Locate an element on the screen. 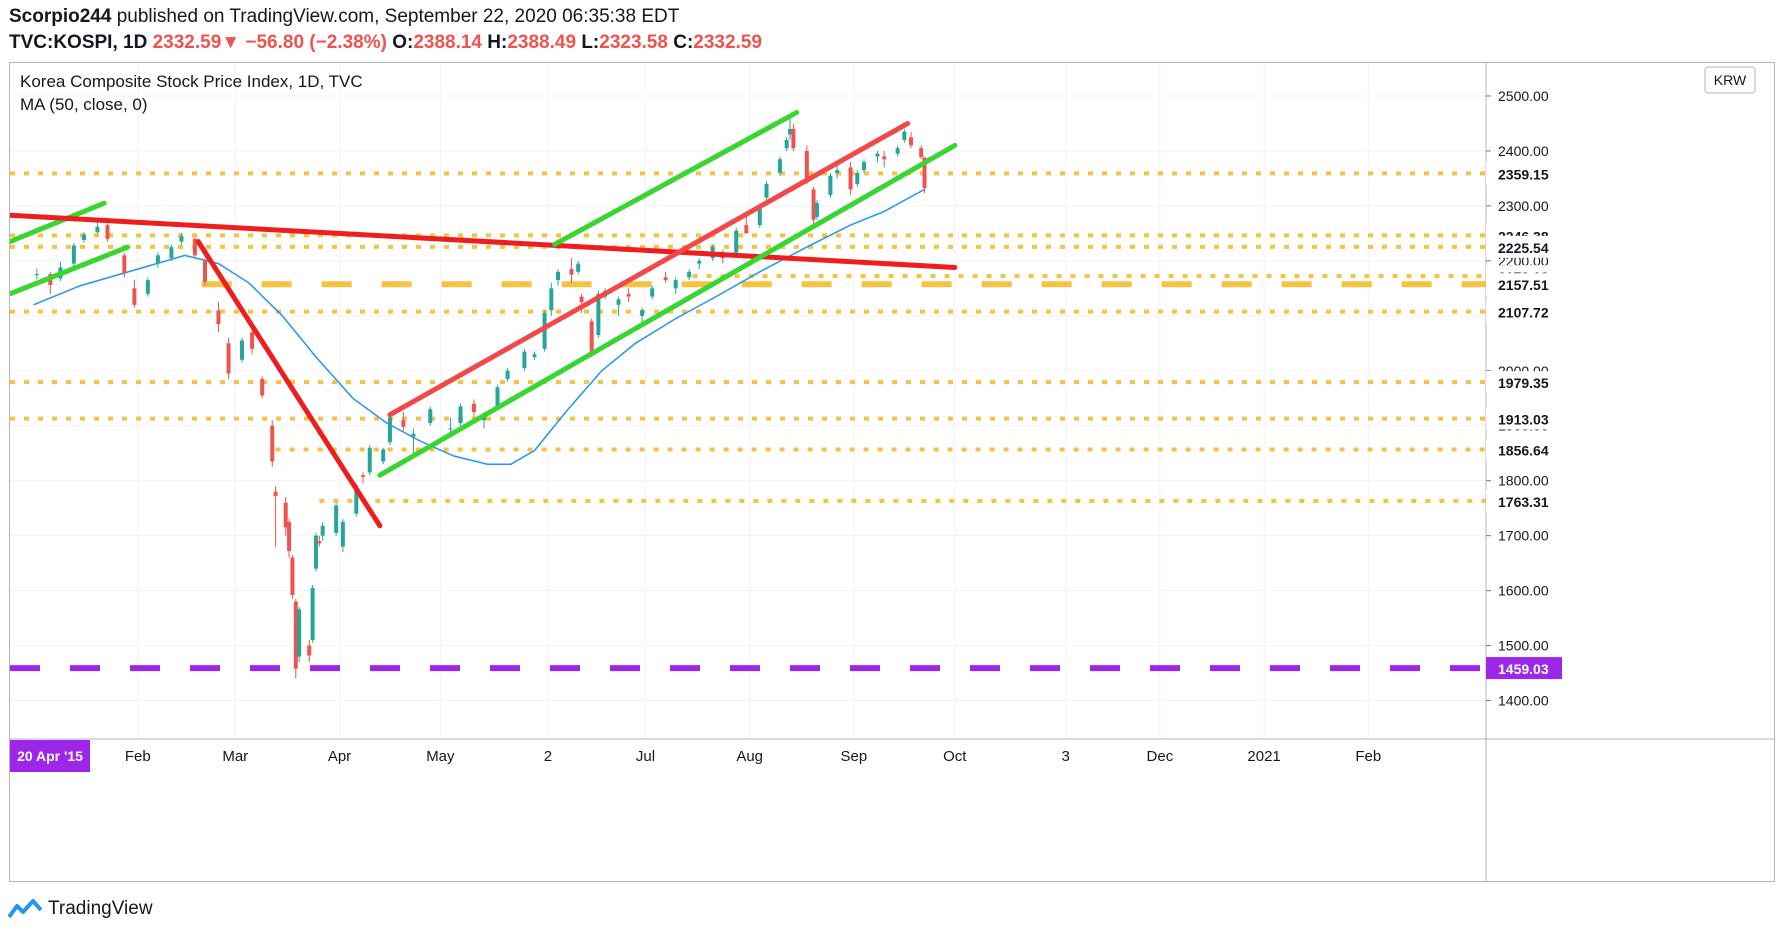 The width and height of the screenshot is (1783, 937). level-price-label: 2359.15 is located at coordinates (1524, 173).